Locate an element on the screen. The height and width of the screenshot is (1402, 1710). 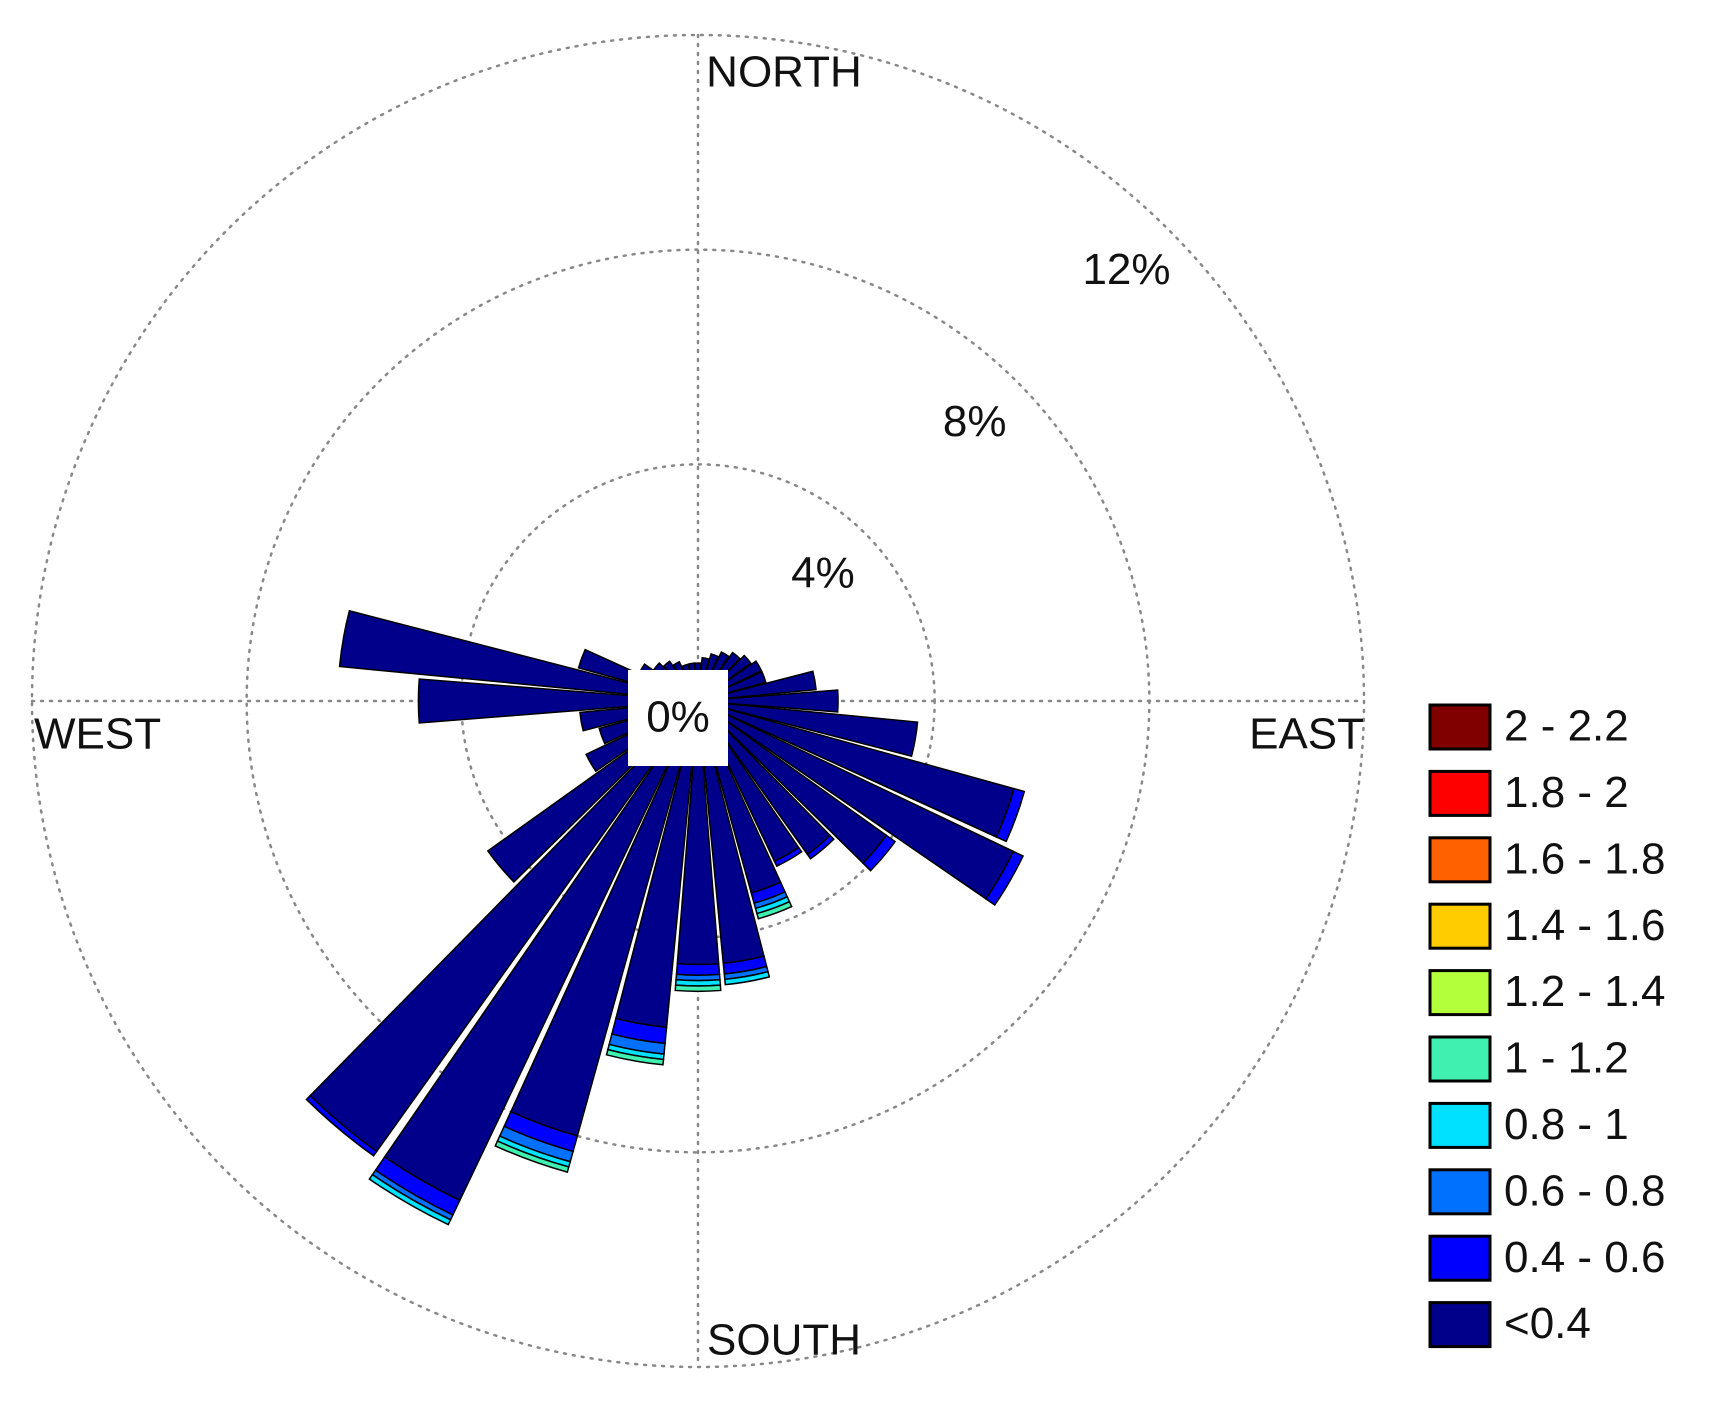
ring-label: 12% is located at coordinates (1126, 269).